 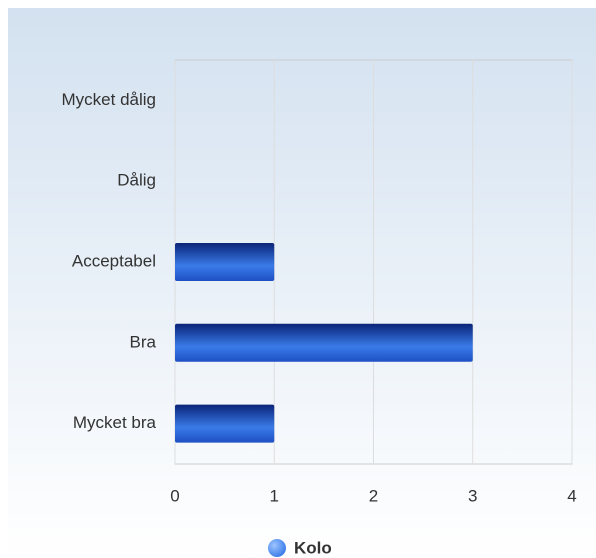 I want to click on x-tick-label: 4, so click(x=571, y=495).